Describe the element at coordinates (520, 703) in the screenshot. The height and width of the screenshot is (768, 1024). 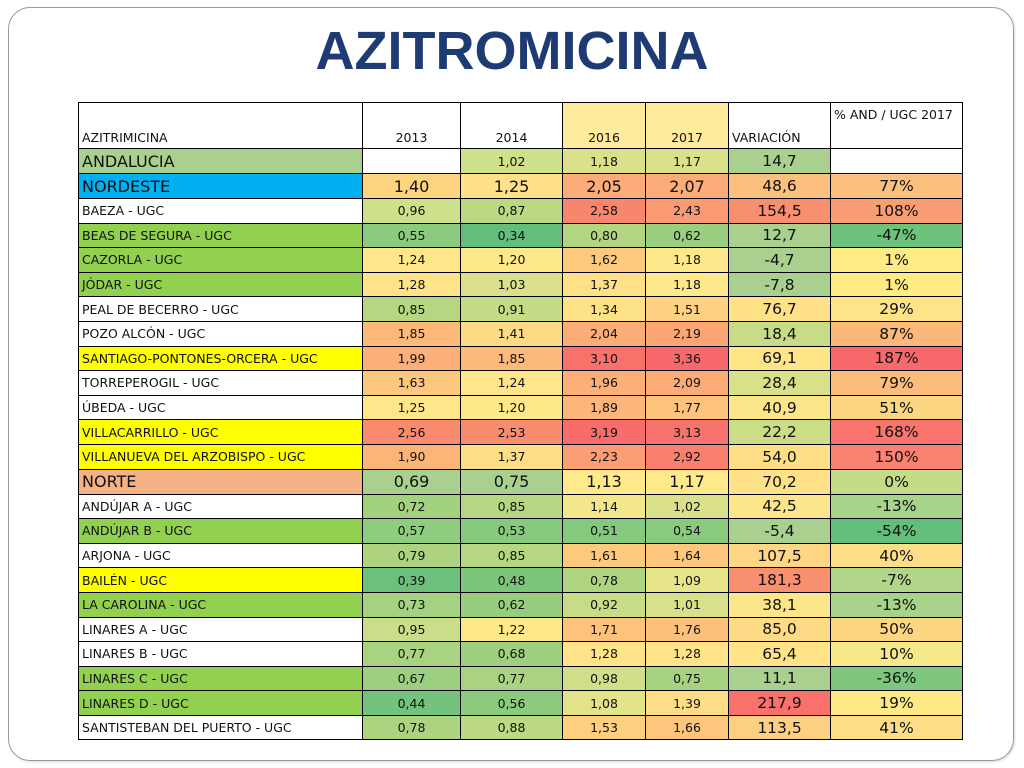
I see `table-row: LINARES D - UGC 0,44 0,56 1,08 1,39 217,9 19%` at that location.